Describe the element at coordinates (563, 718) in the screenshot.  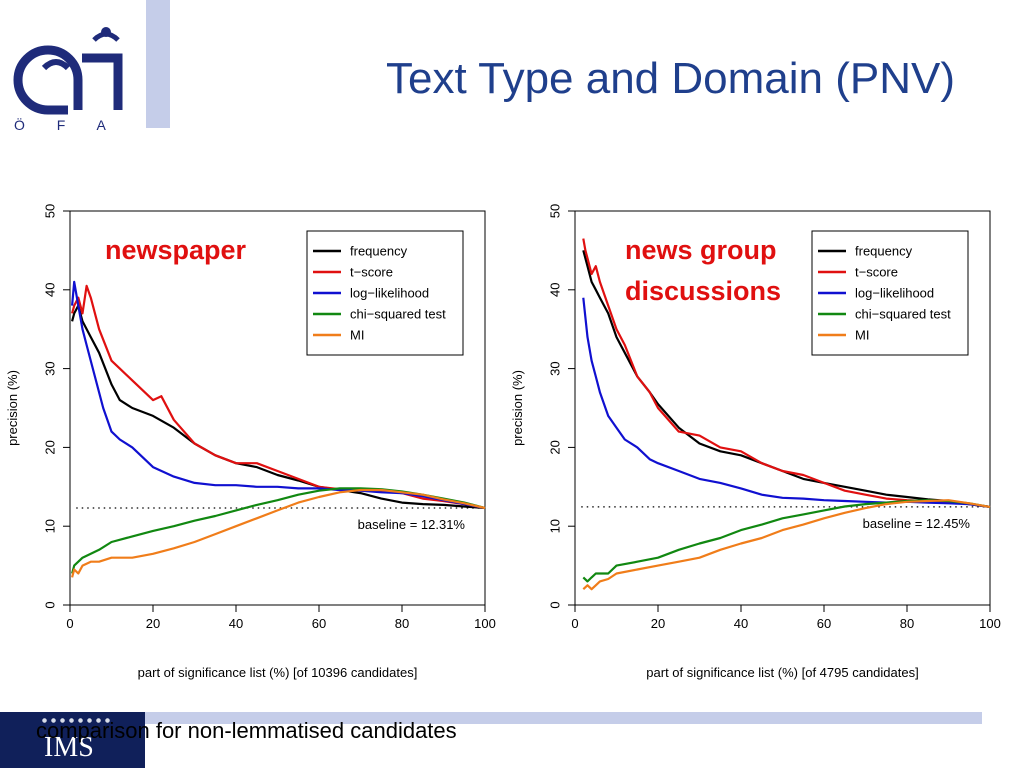
I see `footer-band` at that location.